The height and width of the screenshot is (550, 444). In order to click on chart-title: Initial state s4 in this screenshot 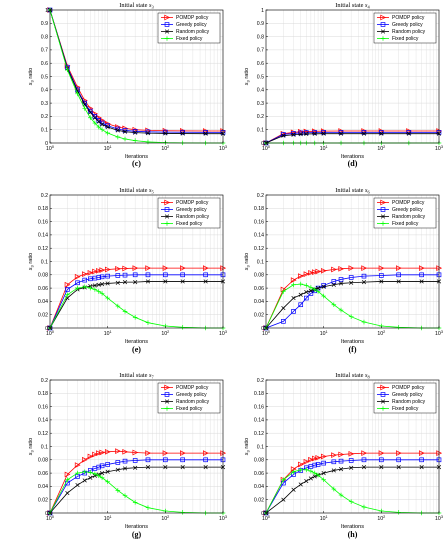, I will do `click(352, 6)`.